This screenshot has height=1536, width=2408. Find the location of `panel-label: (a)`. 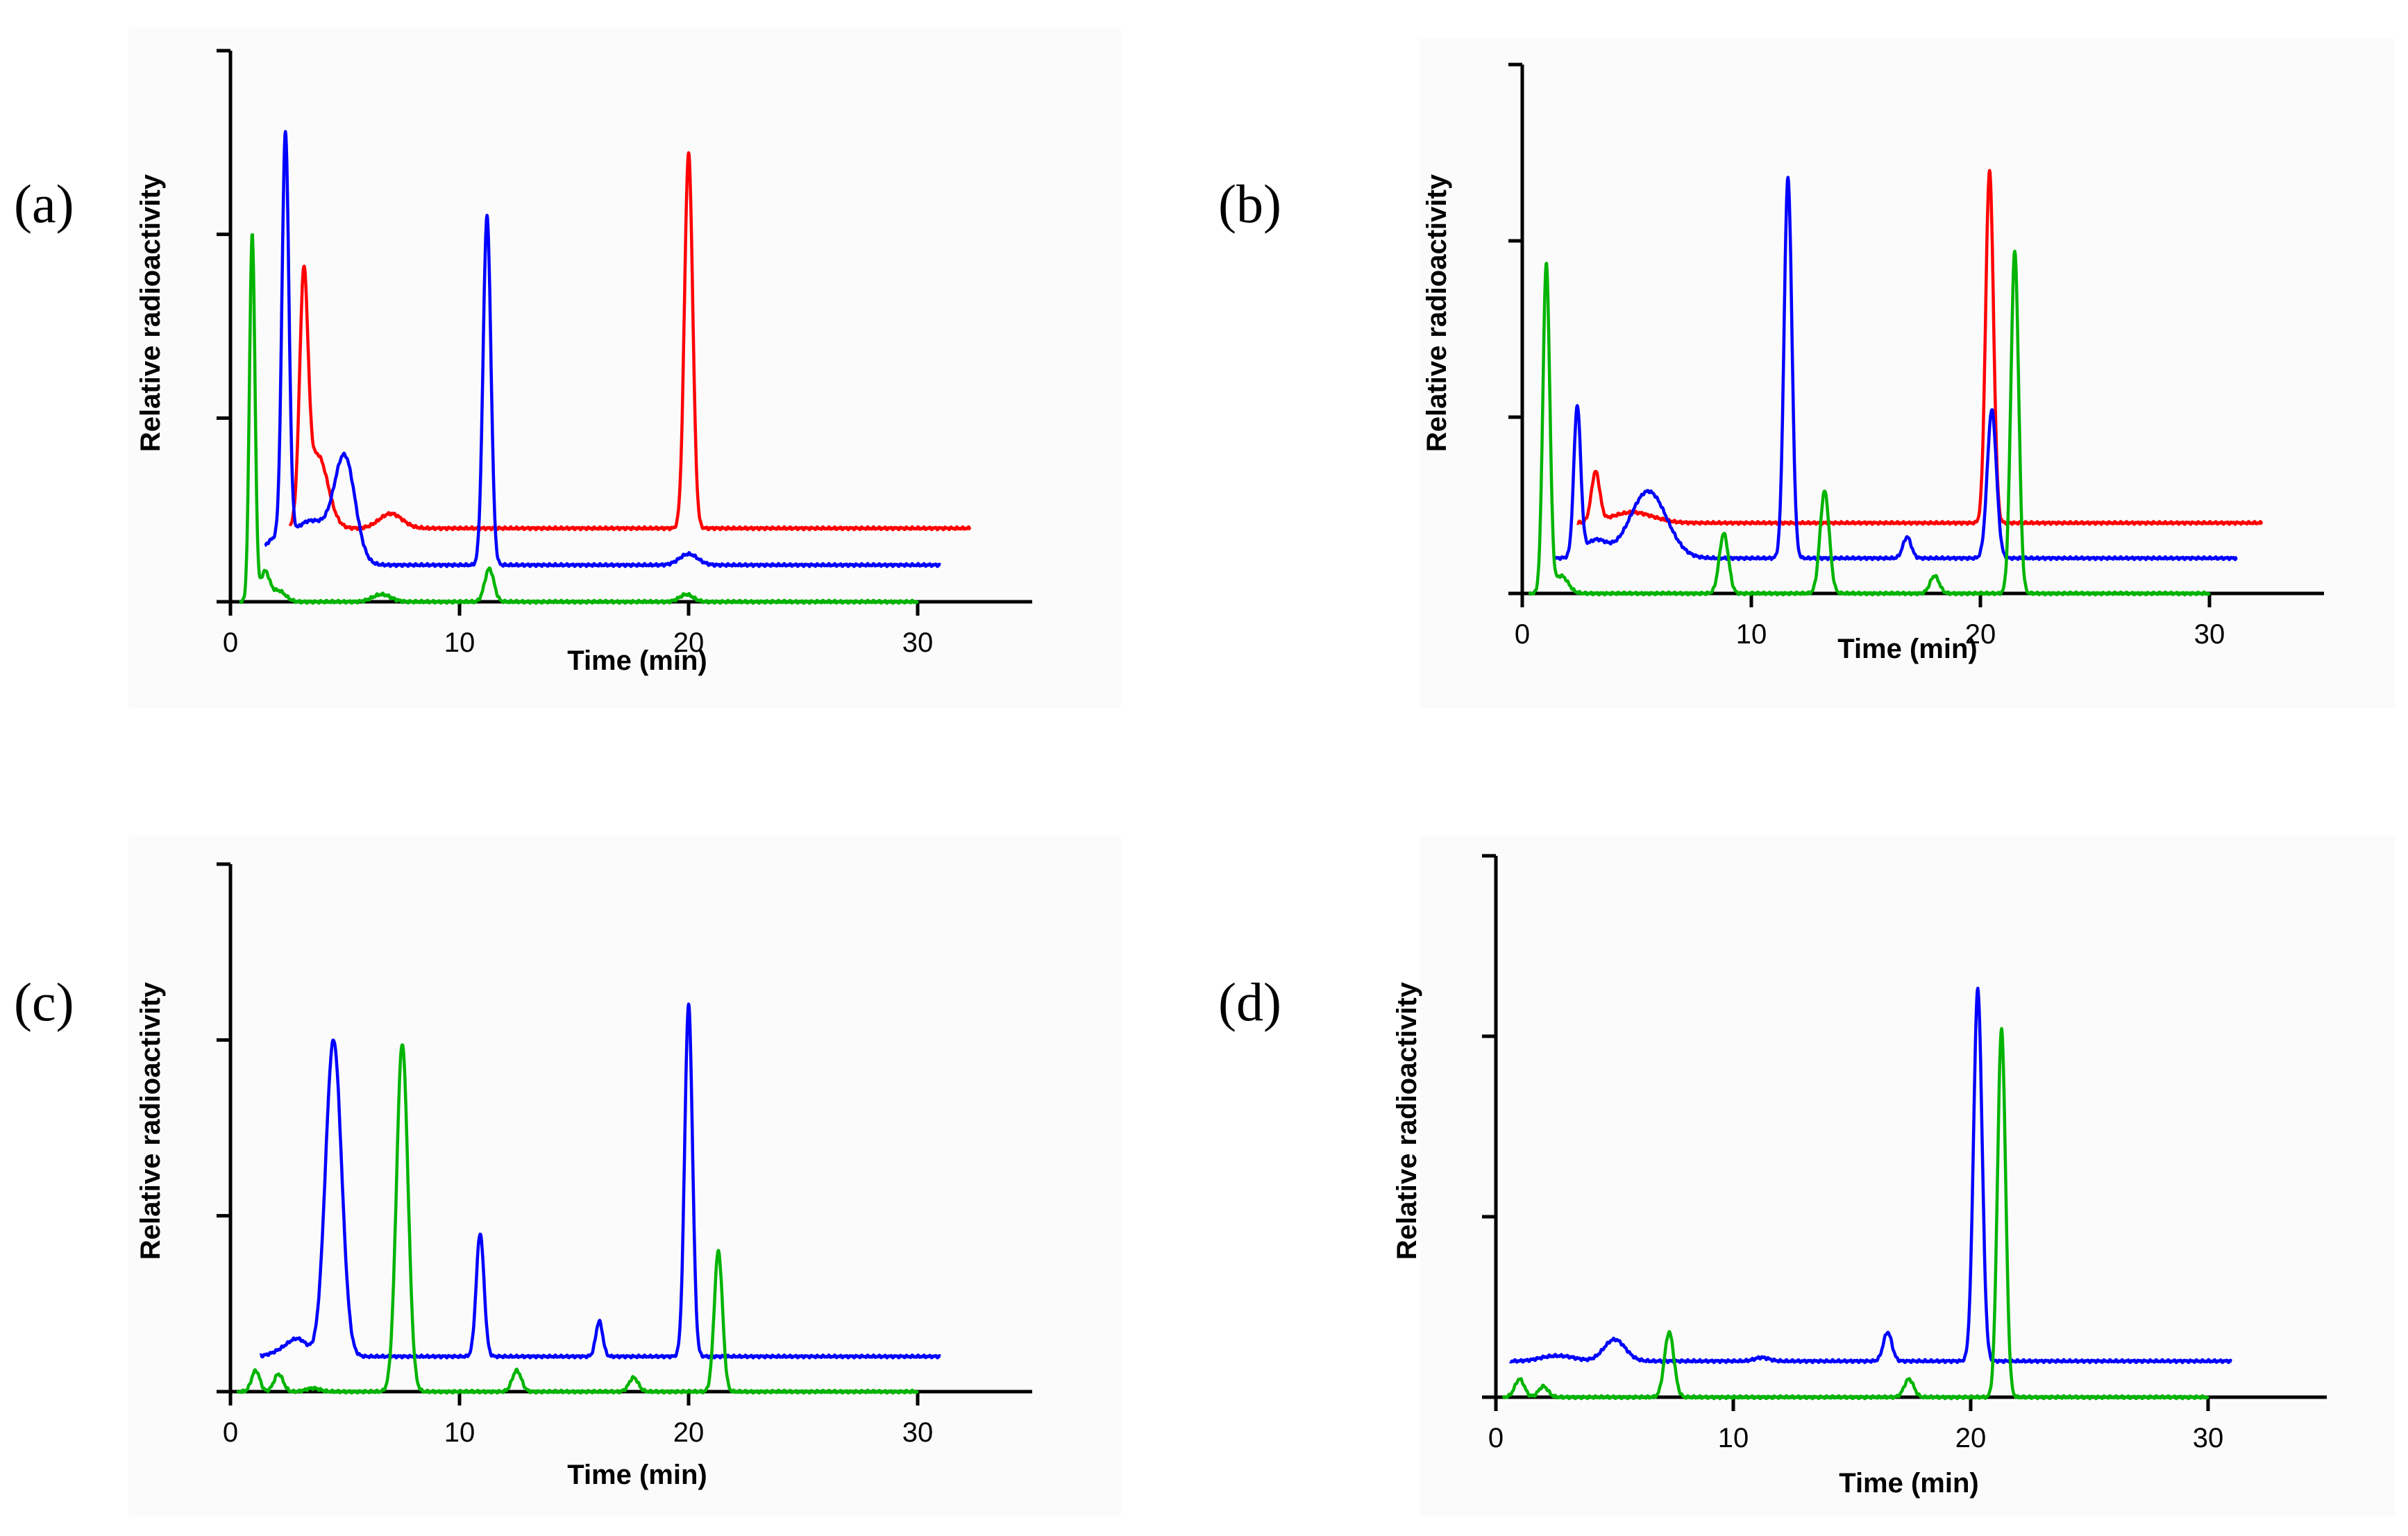

panel-label: (a) is located at coordinates (44, 204).